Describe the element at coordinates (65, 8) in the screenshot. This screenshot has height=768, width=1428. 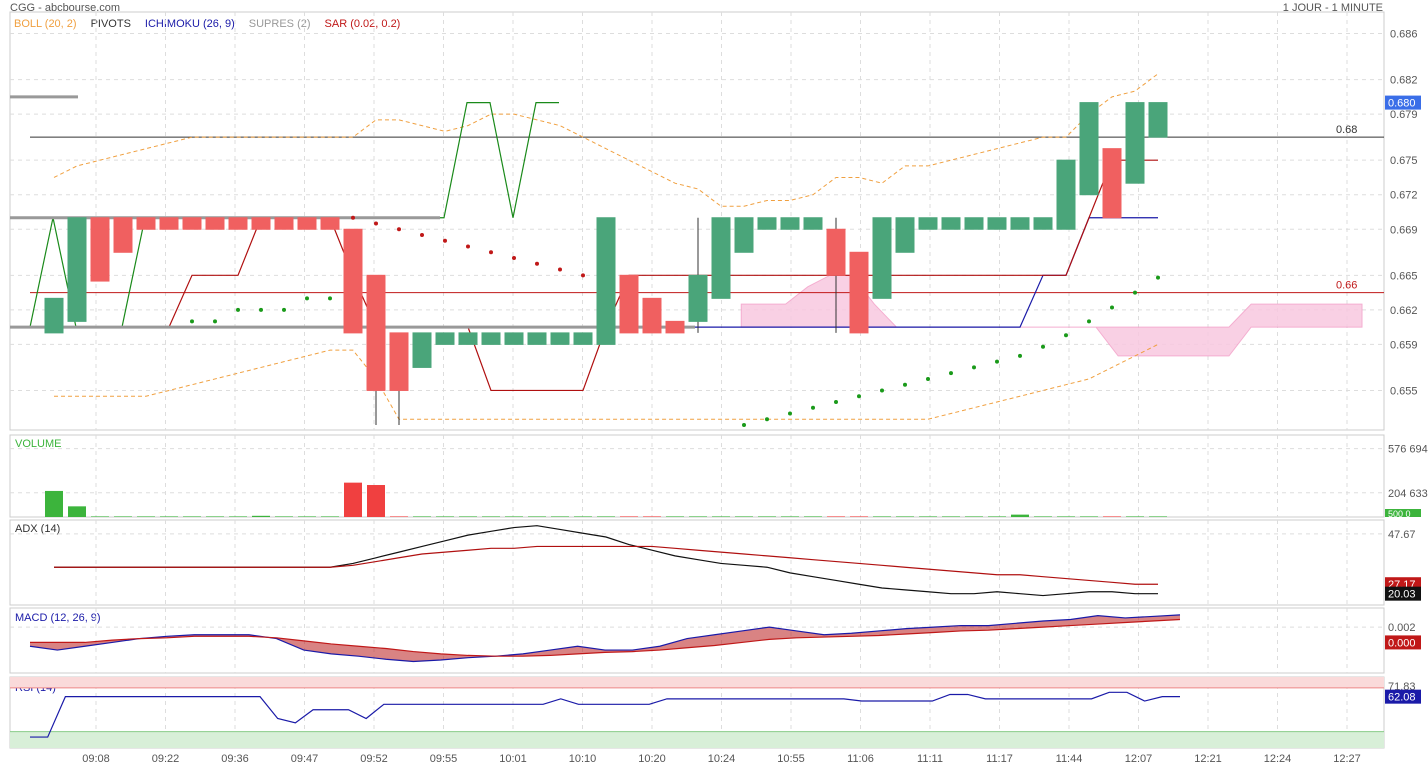
I see `source-title: CGG - abcbourse.com` at that location.